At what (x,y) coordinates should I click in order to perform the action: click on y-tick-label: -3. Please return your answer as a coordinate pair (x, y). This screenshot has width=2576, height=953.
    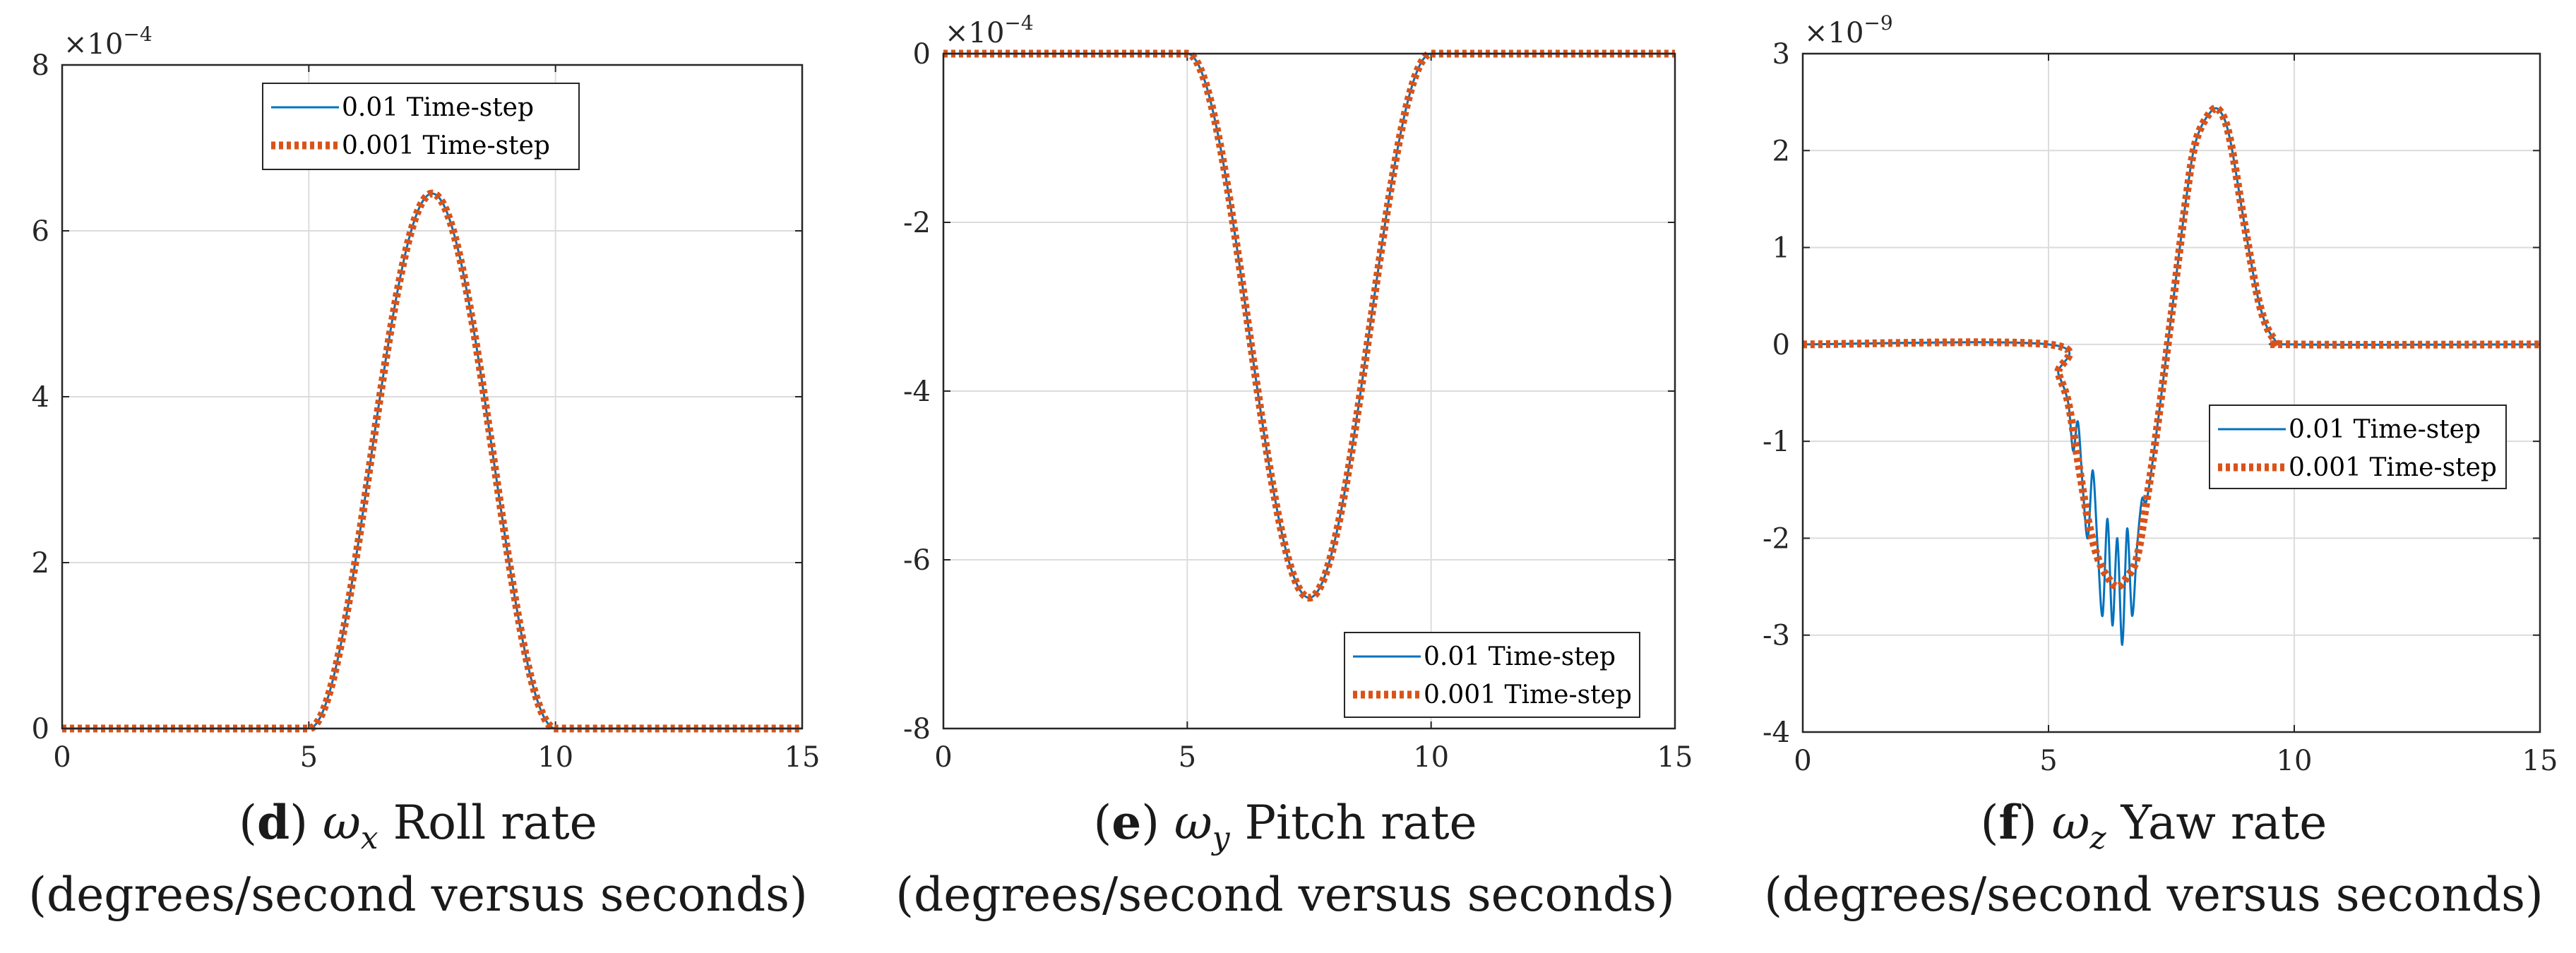
    Looking at the image, I should click on (1776, 636).